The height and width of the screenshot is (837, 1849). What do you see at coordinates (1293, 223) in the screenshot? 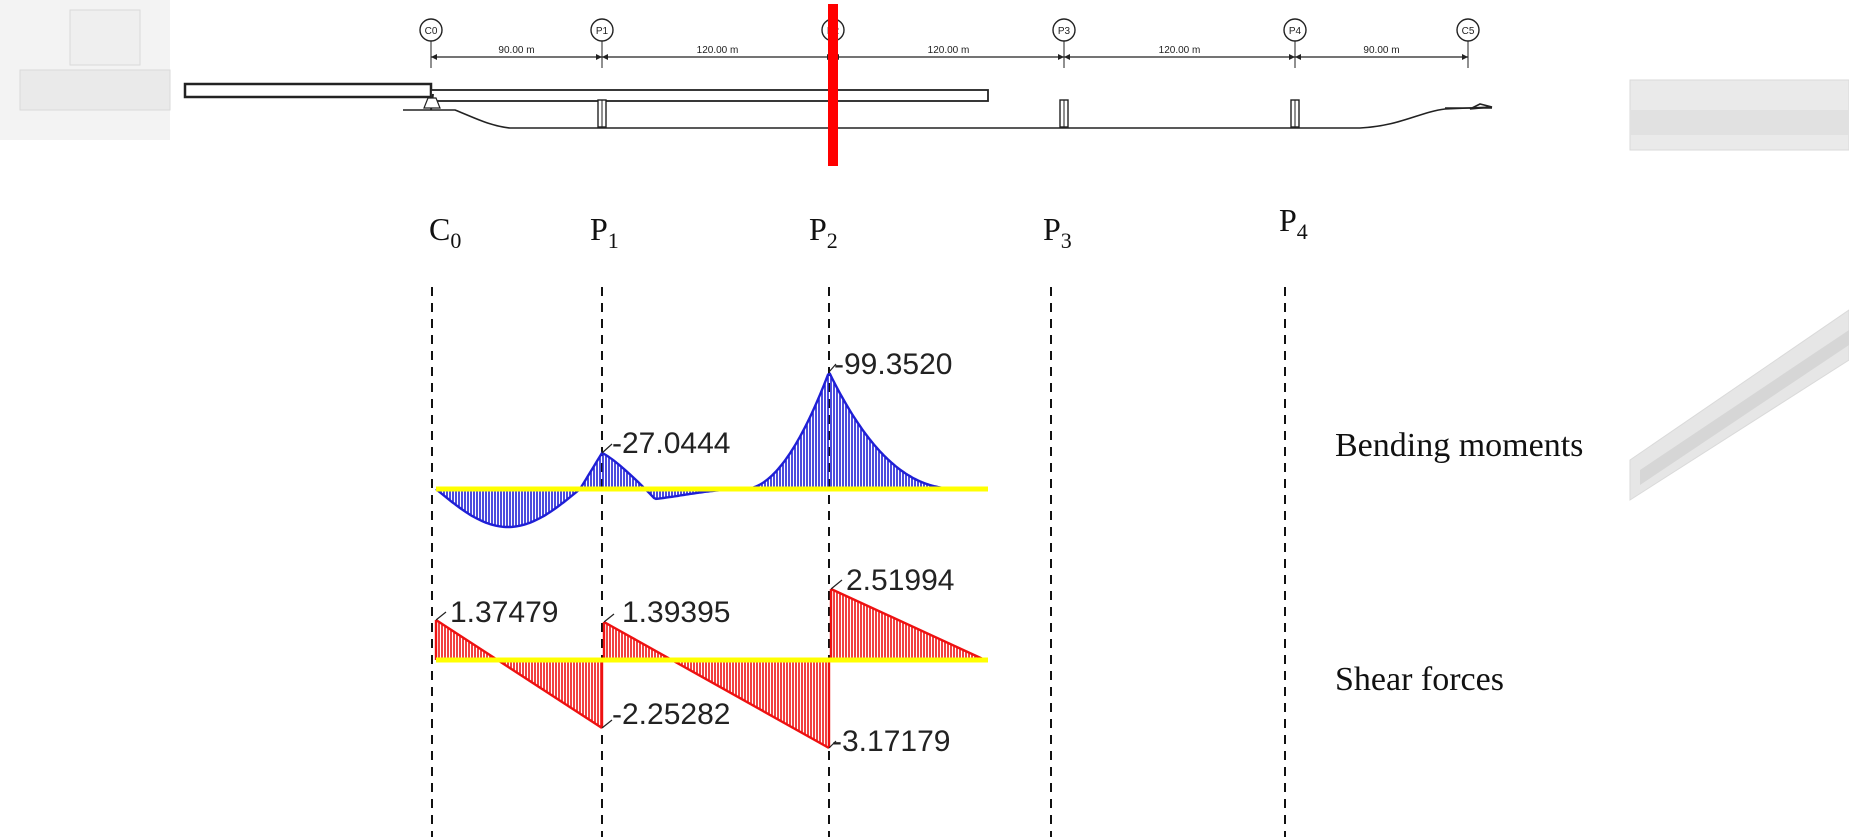
I see `pier-label-p4: P4` at bounding box center [1293, 223].